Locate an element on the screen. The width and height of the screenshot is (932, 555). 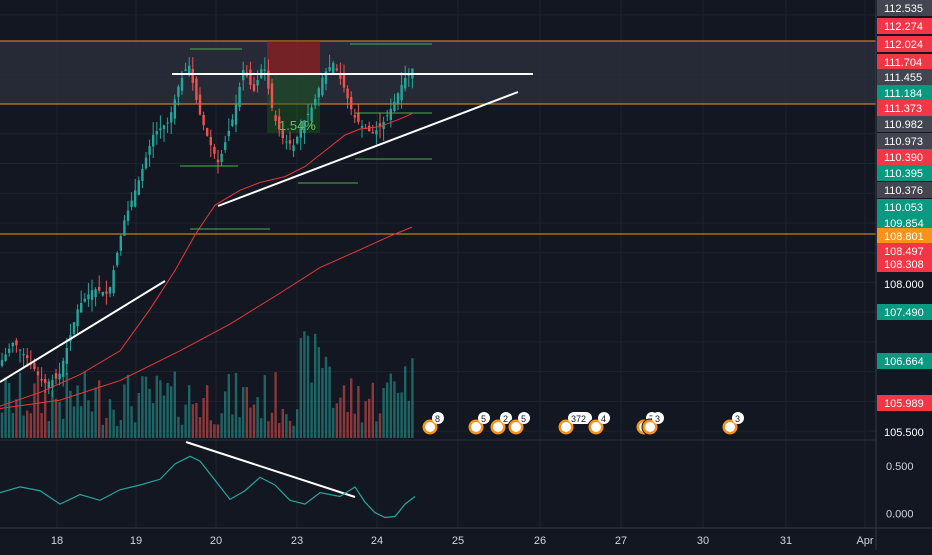
price-label: 108.000 is located at coordinates (904, 285).